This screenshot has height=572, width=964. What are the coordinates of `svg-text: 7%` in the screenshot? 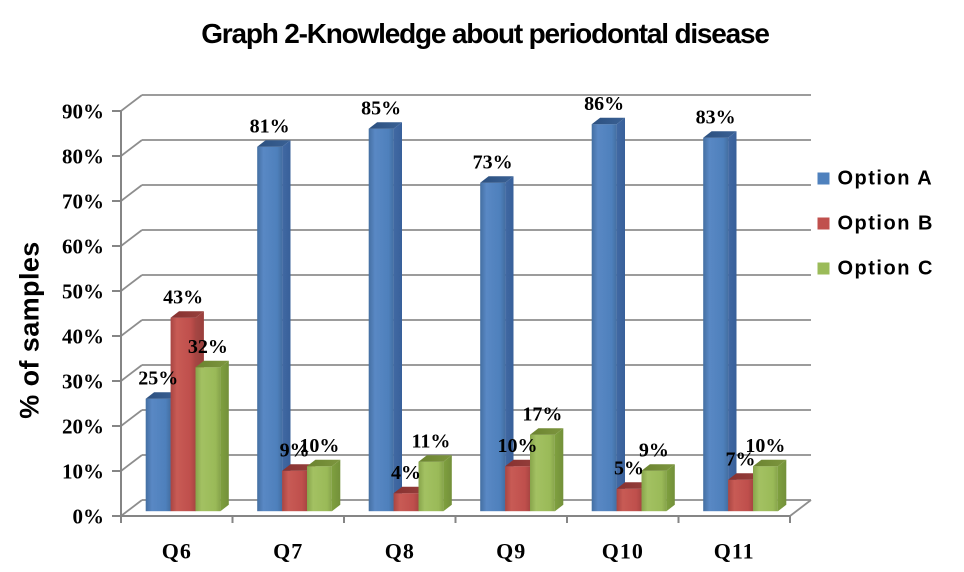 It's located at (741, 459).